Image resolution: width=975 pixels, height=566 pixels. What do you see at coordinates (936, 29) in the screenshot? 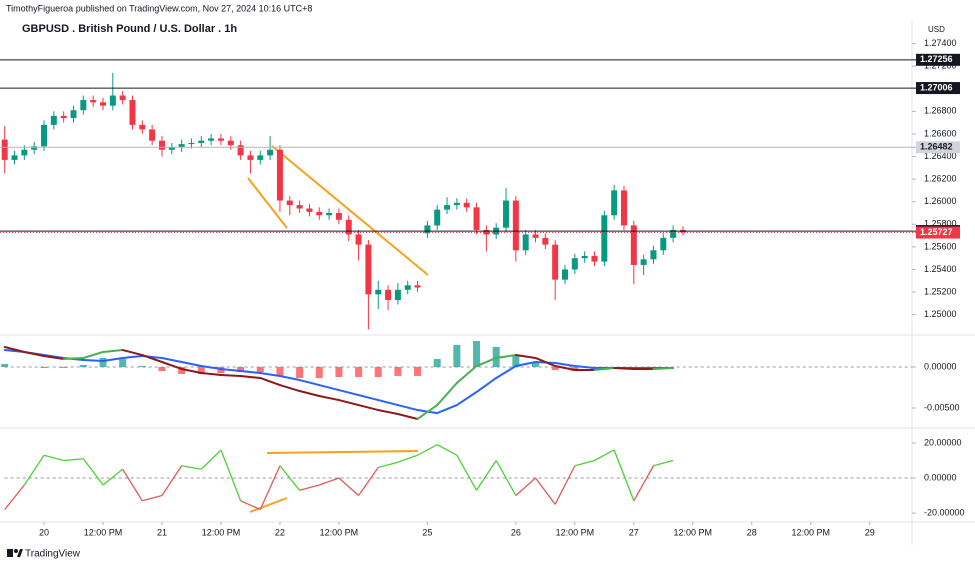
I see `currency: USD` at bounding box center [936, 29].